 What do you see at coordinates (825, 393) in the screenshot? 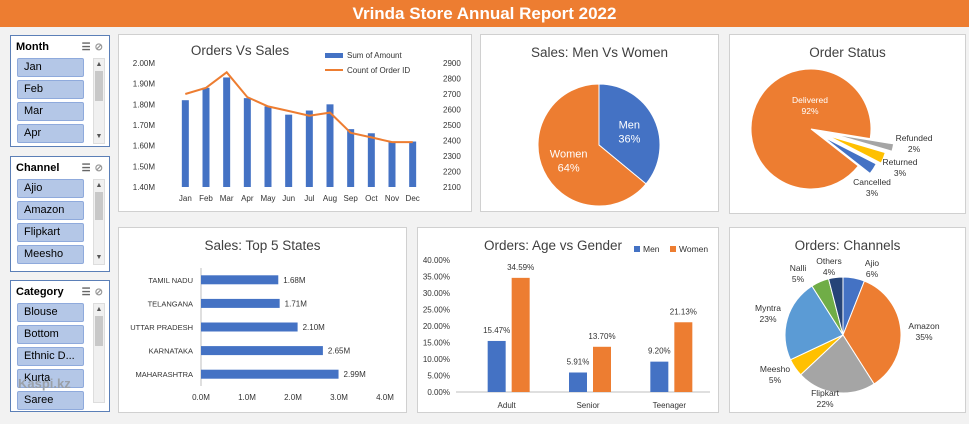
I see `slice-label-flipkart: Flipkart` at bounding box center [825, 393].